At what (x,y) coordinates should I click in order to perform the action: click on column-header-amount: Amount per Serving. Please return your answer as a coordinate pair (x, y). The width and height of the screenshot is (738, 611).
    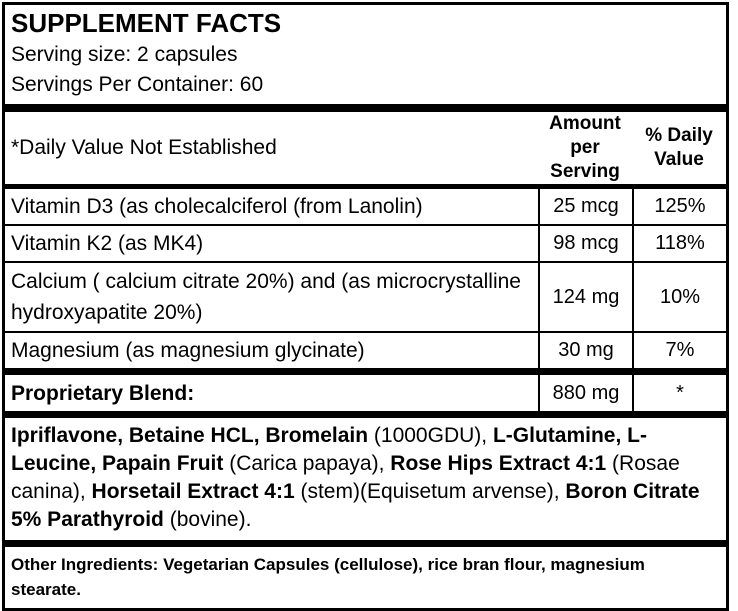
    Looking at the image, I should click on (585, 148).